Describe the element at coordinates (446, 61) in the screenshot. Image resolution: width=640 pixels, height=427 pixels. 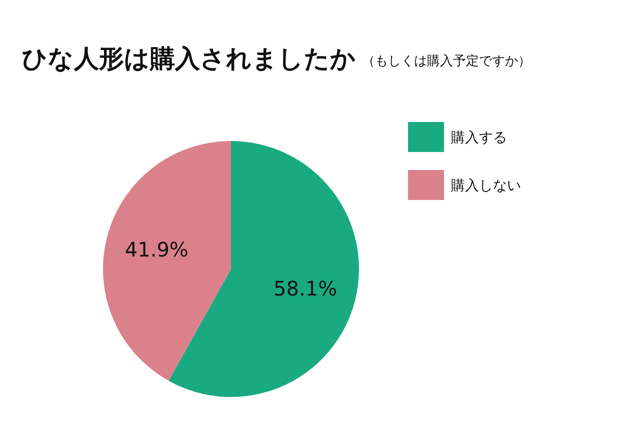
I see `chart-subtitle: （もしくは購入予定ですか）` at that location.